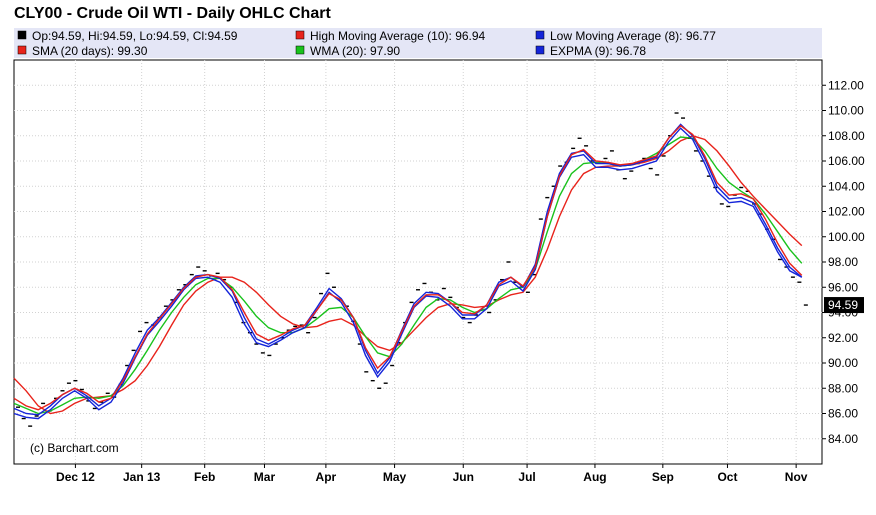 The width and height of the screenshot is (876, 515). What do you see at coordinates (395, 477) in the screenshot?
I see `x-tick-label: May` at bounding box center [395, 477].